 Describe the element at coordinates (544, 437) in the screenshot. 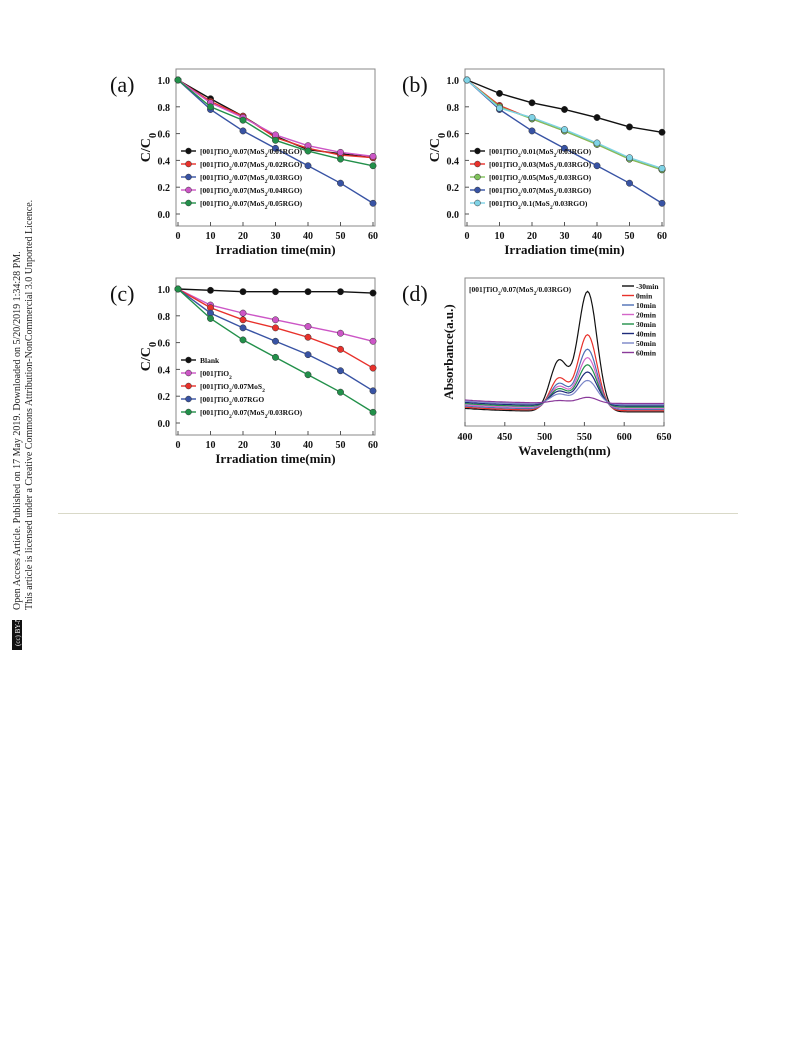

I see `x-tick-label: 500` at that location.